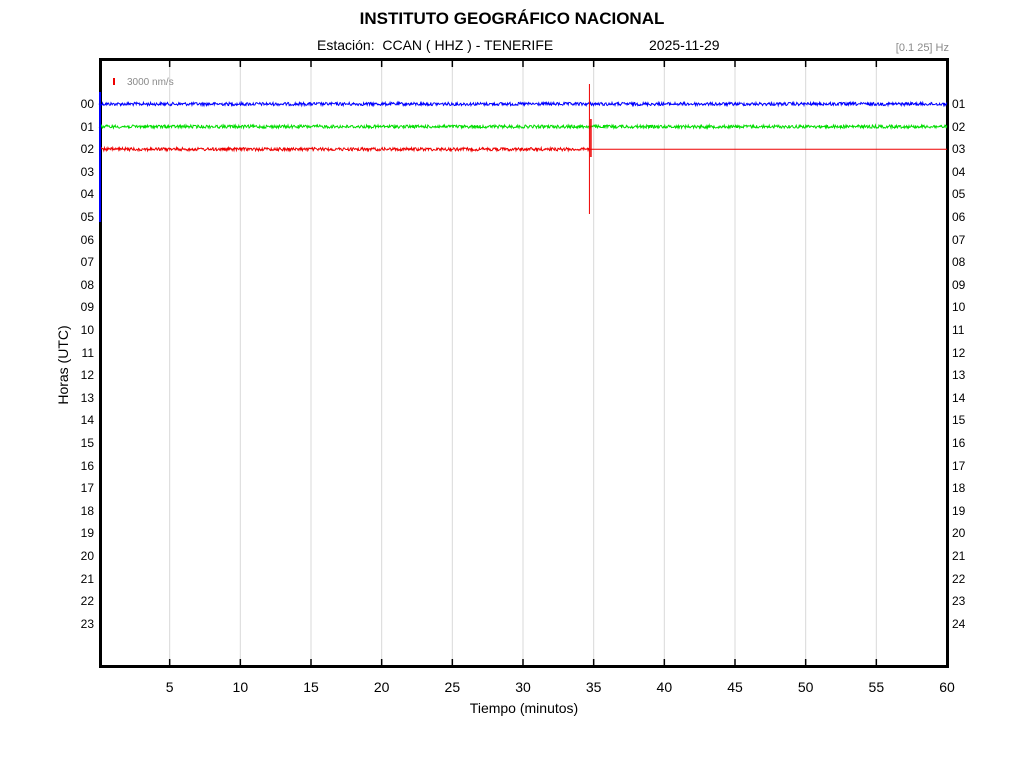 This screenshot has width=1024, height=768. Describe the element at coordinates (922, 48) in the screenshot. I see `filter-label: [0.1 25] Hz` at that location.